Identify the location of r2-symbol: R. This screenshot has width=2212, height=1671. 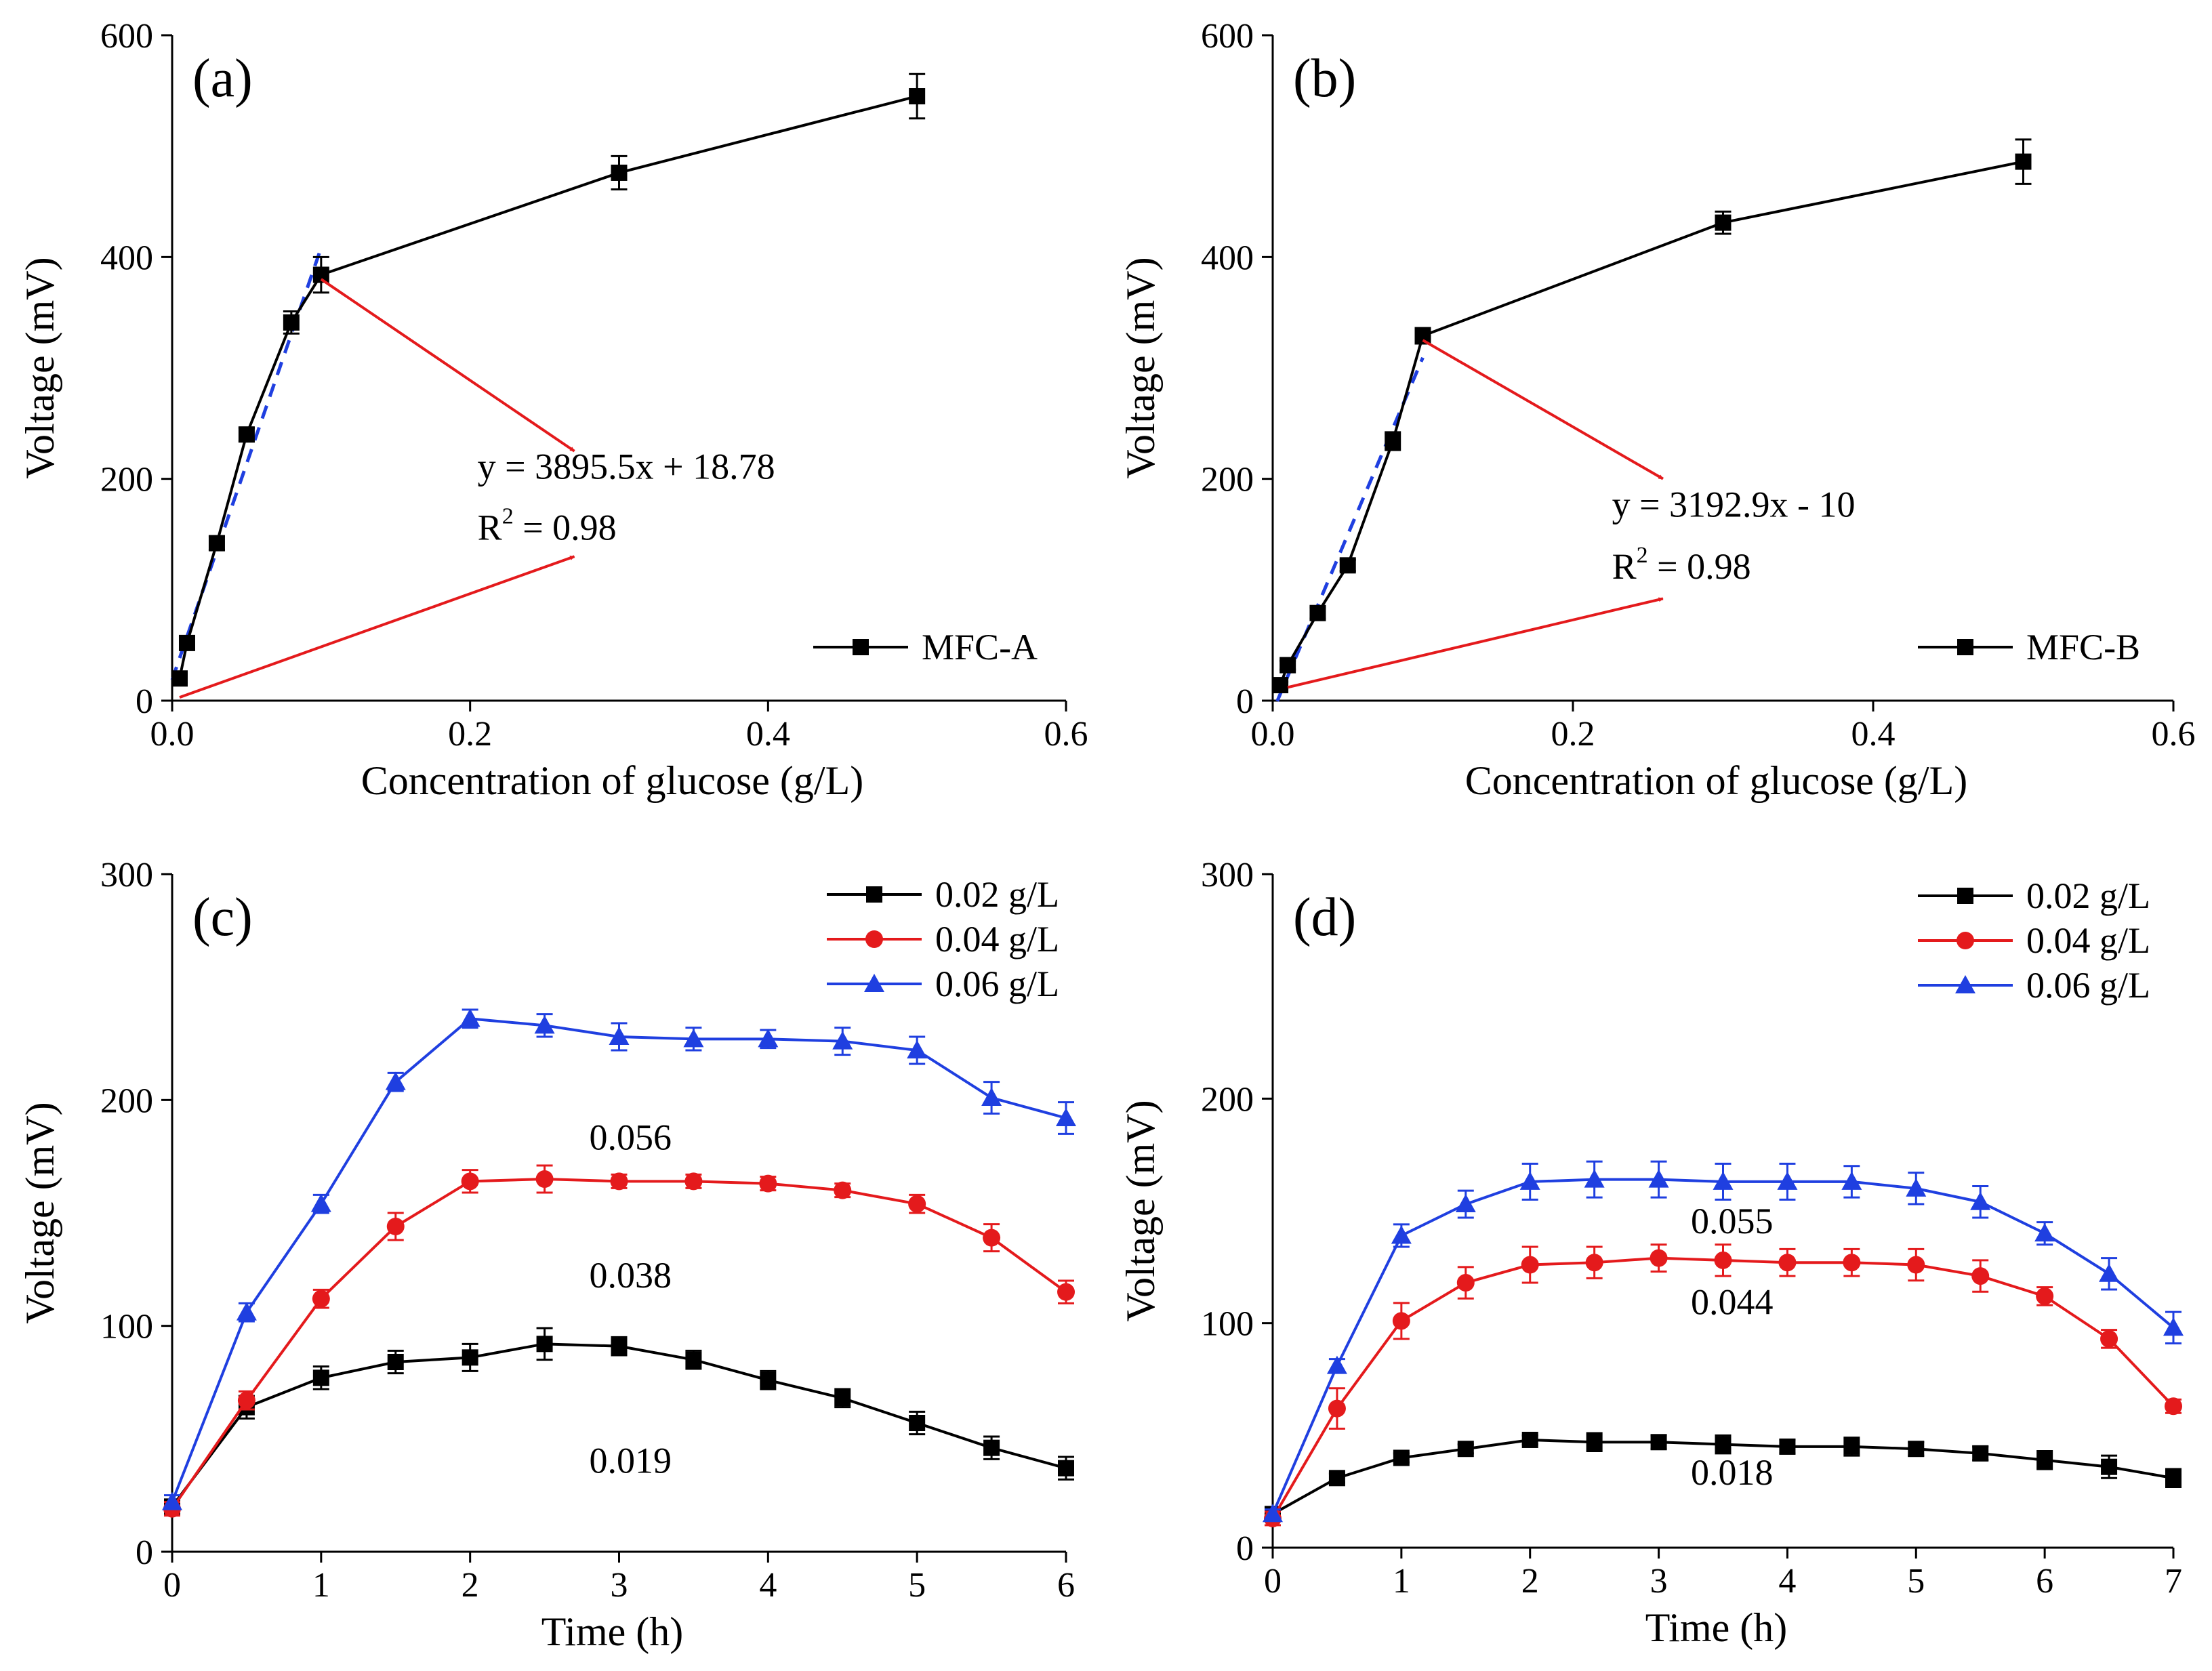
(1624, 567).